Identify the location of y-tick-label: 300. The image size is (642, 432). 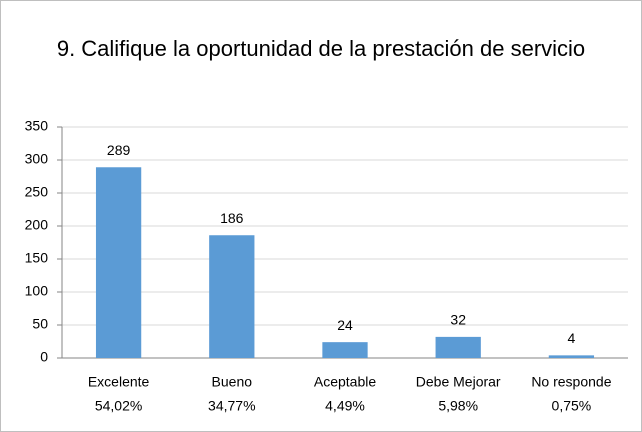
(37, 159).